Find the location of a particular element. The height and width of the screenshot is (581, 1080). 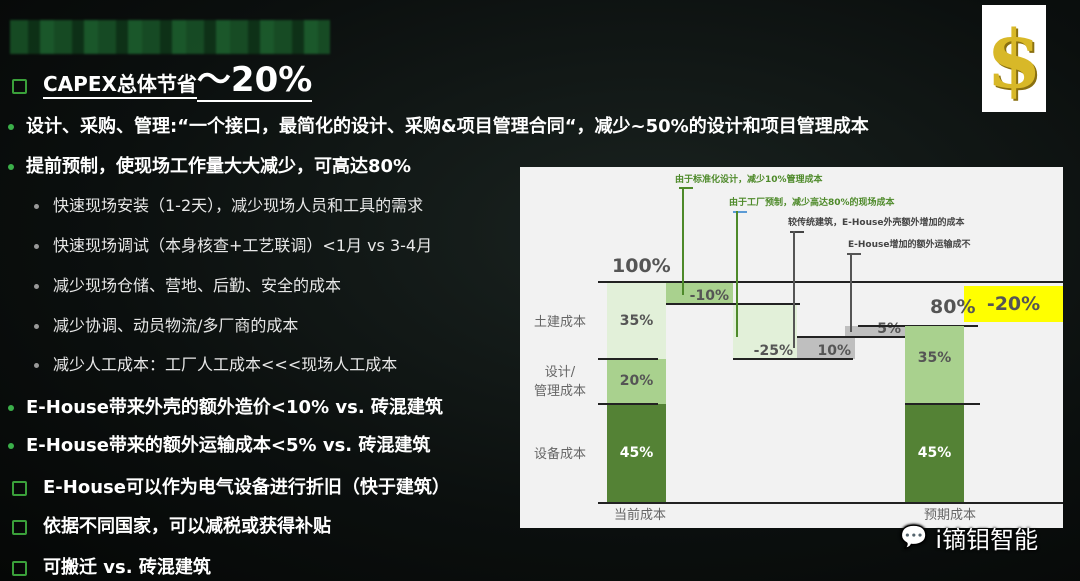

bullet-item: E-House带来的额外运输成本<5% vs. 砖混建筑 is located at coordinates (219, 444).